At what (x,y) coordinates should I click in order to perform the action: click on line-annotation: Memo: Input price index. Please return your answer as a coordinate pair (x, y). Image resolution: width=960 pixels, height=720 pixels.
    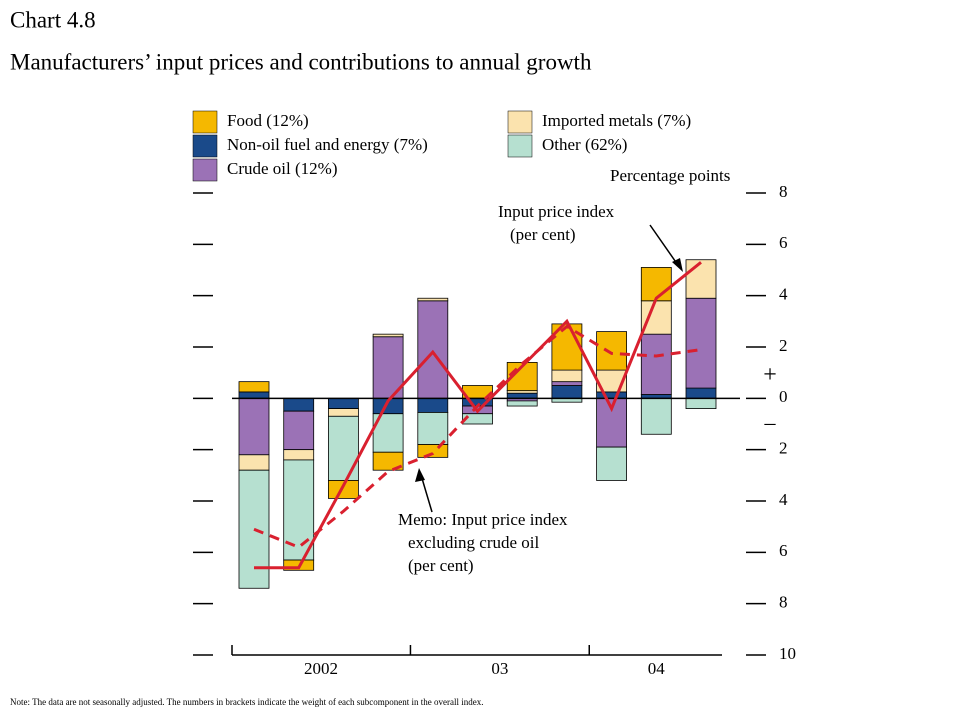
    Looking at the image, I should click on (483, 519).